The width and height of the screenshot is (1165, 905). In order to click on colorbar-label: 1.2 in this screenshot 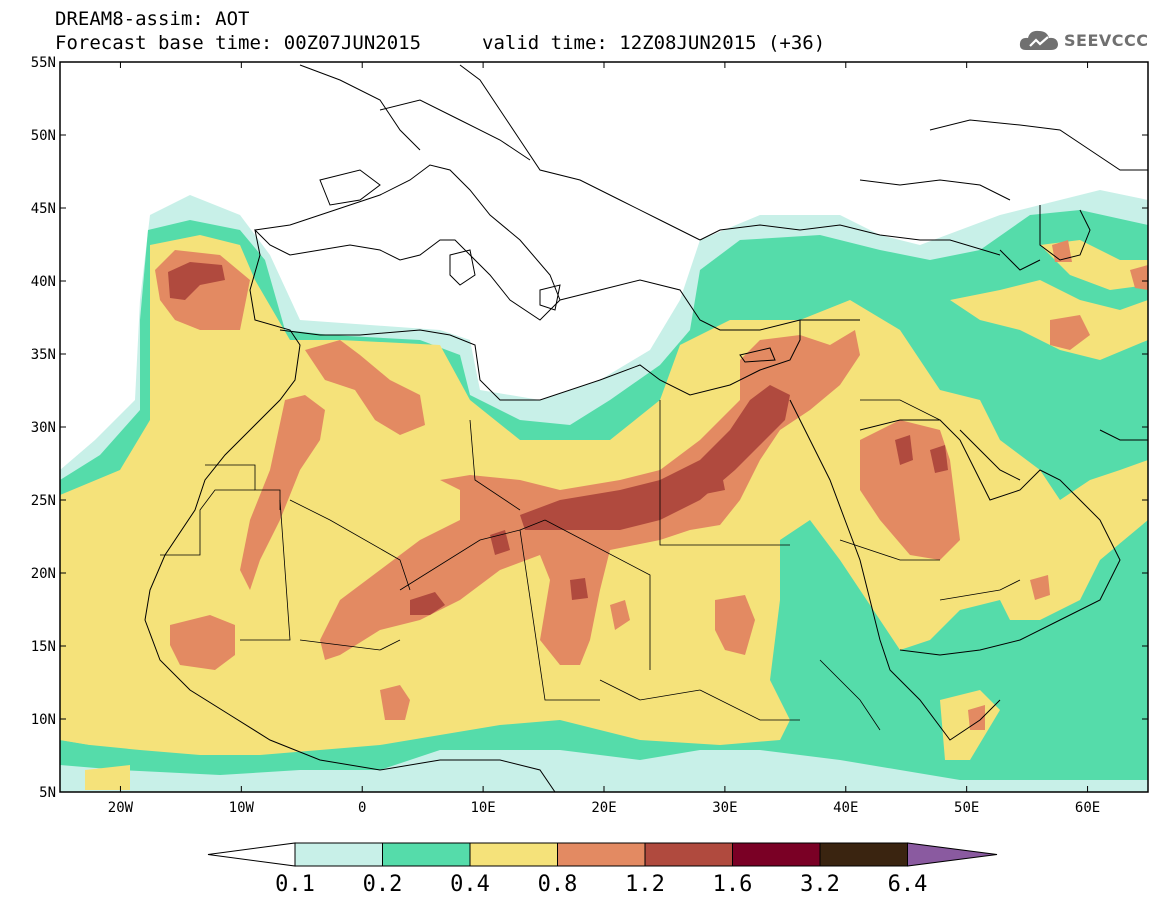, I will do `click(645, 884)`.